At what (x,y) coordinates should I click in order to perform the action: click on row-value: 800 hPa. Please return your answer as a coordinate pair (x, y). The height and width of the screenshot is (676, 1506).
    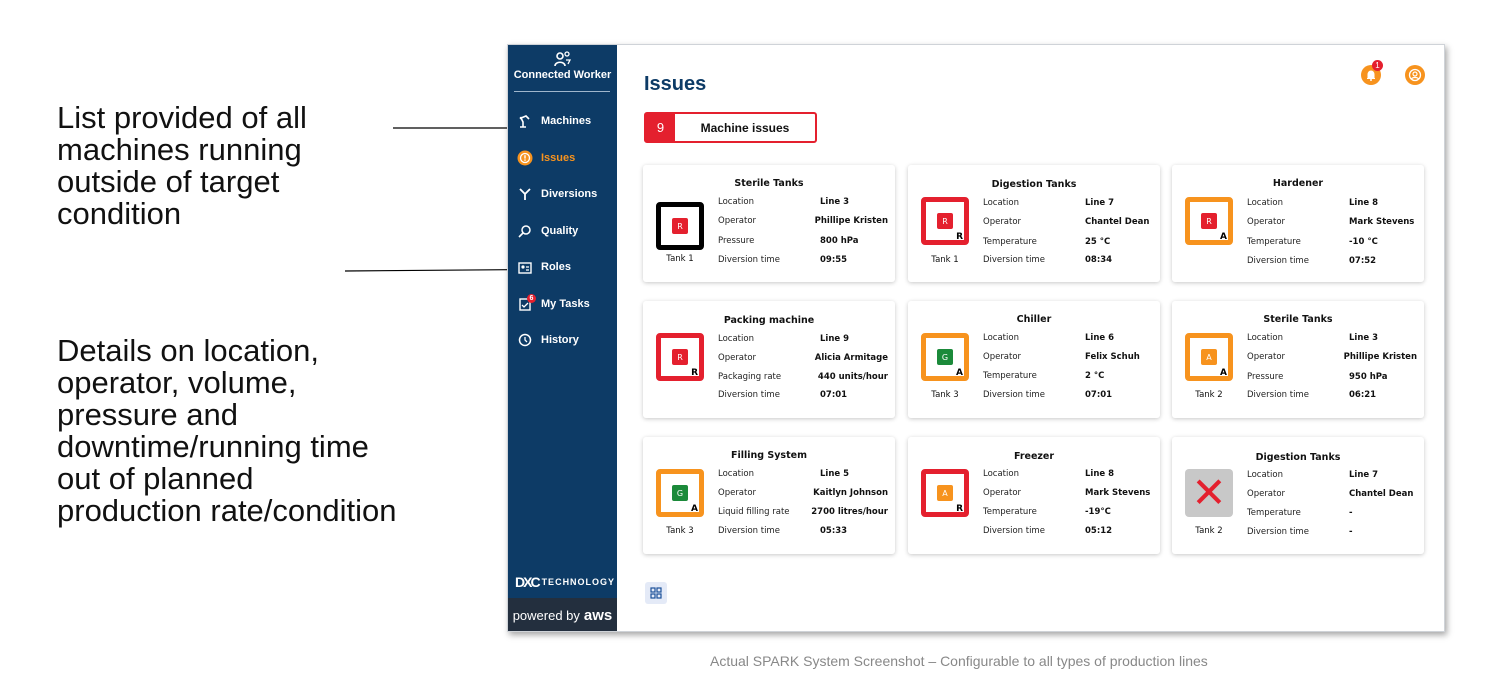
    Looking at the image, I should click on (839, 241).